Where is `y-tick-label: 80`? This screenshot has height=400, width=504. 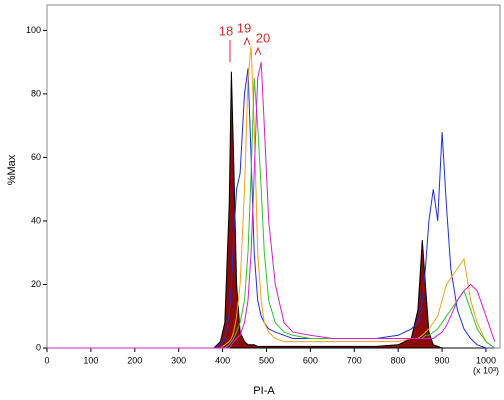 y-tick-label: 80 is located at coordinates (36, 93).